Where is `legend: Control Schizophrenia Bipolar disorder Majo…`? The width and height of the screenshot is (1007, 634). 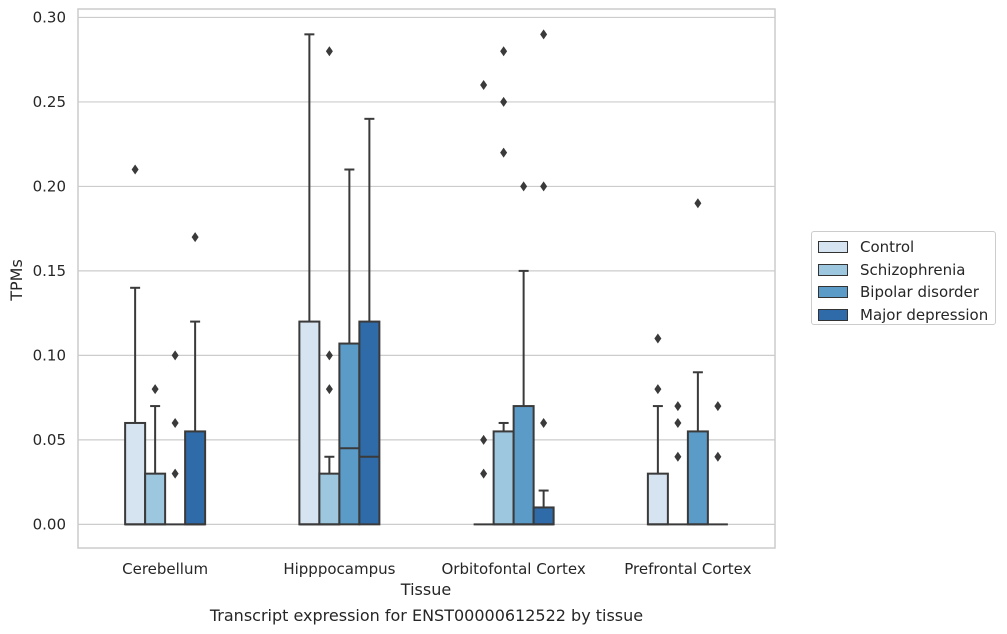 legend: Control Schizophrenia Bipolar disorder Majo… is located at coordinates (903, 278).